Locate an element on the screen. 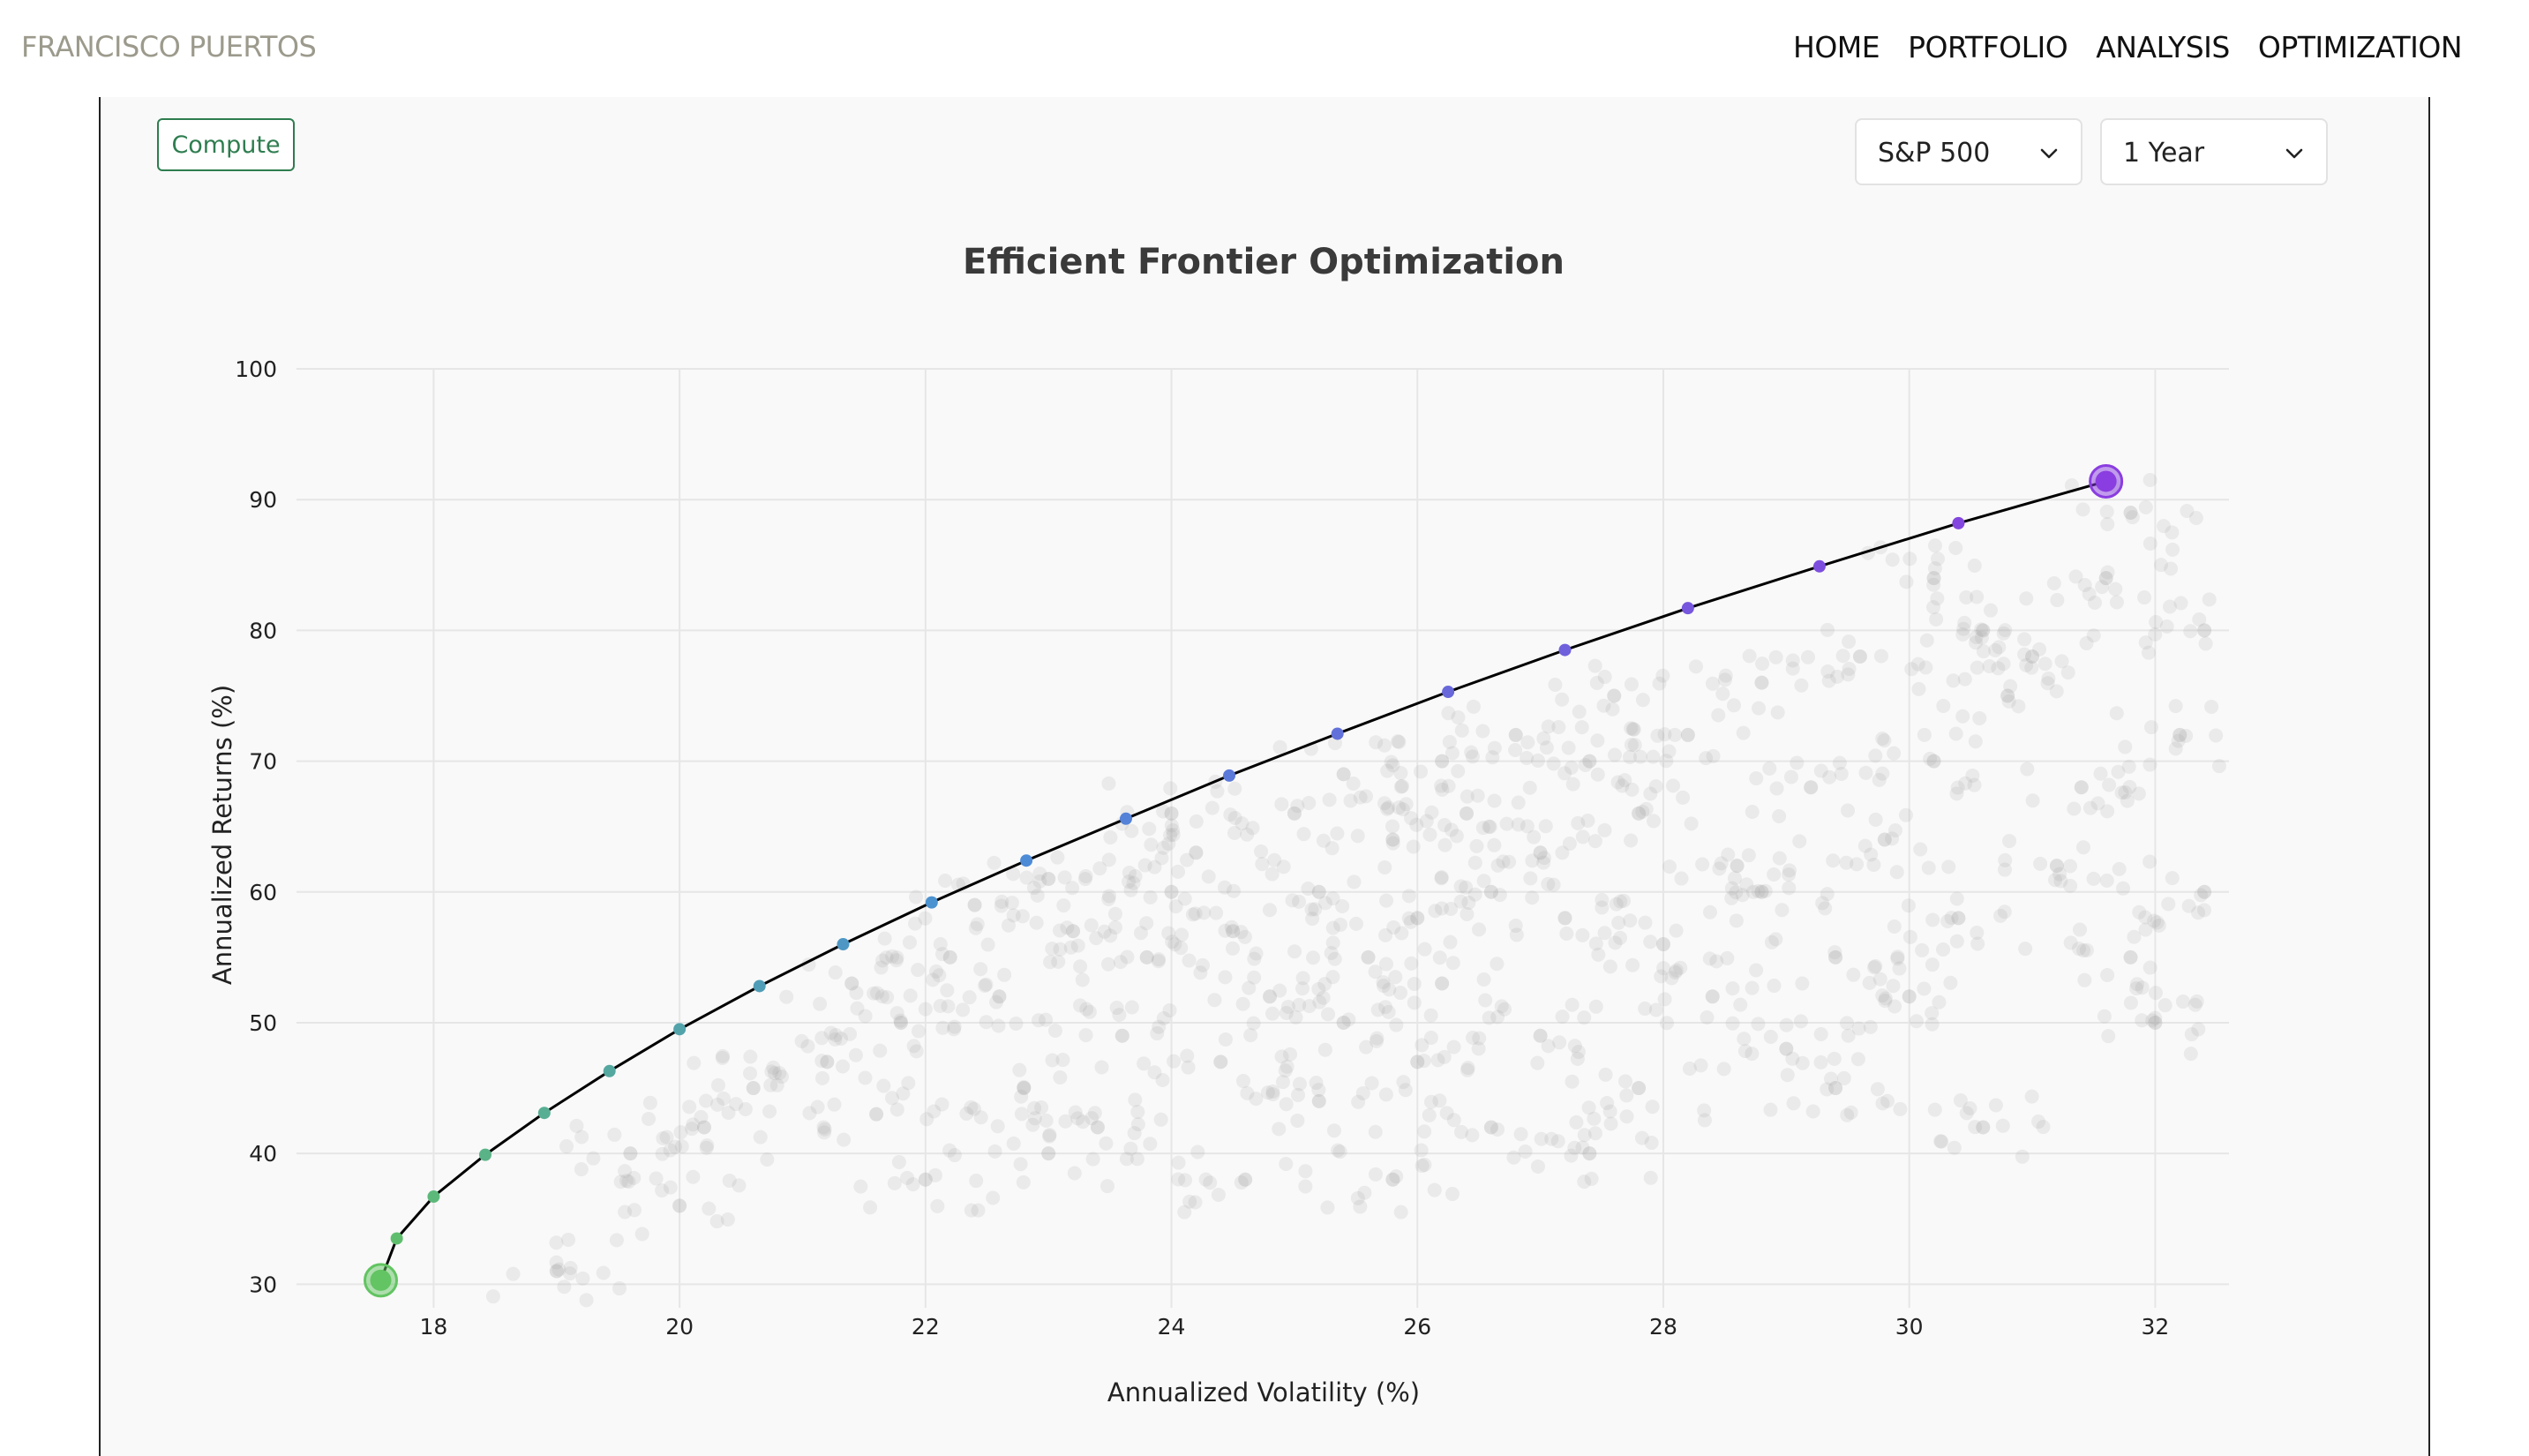  nav-optimization: OPTIMIZATION is located at coordinates (2360, 47).